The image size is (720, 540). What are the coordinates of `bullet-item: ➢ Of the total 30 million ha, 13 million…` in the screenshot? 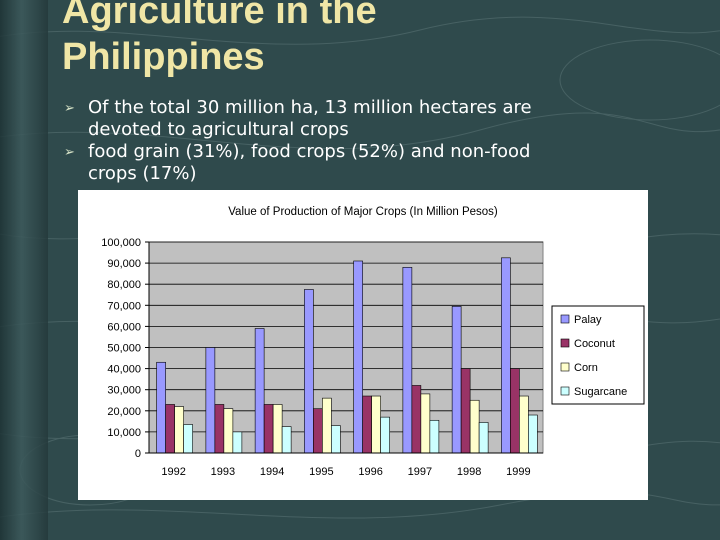 It's located at (374, 119).